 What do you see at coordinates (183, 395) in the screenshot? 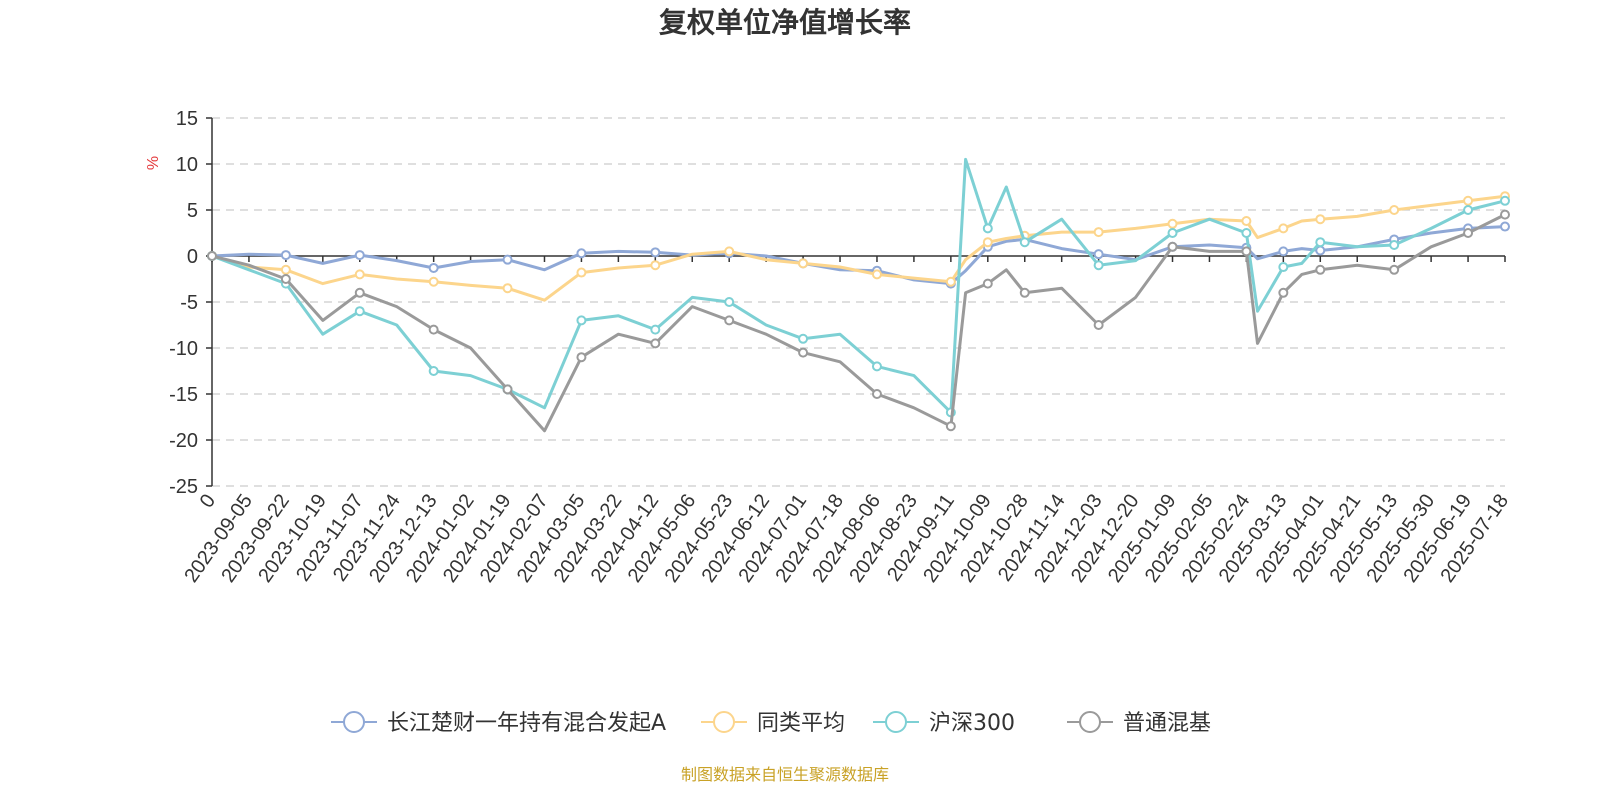
I see `y-tick-label: -15` at bounding box center [183, 395].